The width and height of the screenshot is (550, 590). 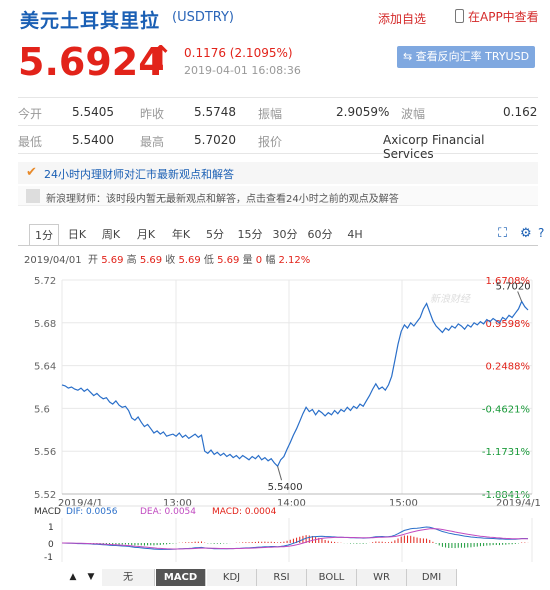 I want to click on indicator-macd: MACD, so click(x=181, y=577).